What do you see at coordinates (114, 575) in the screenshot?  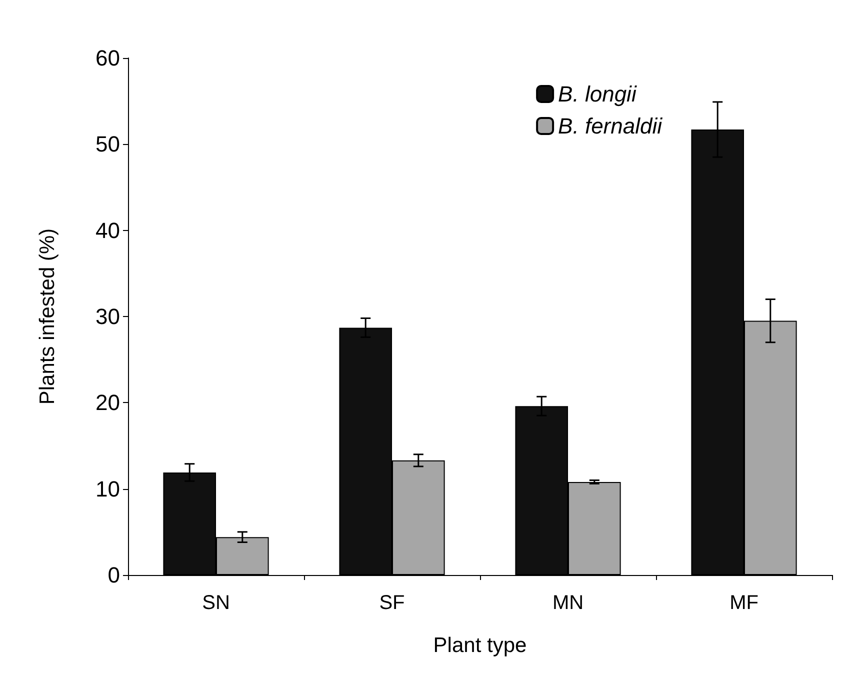 I see `y-tick-label: 0` at bounding box center [114, 575].